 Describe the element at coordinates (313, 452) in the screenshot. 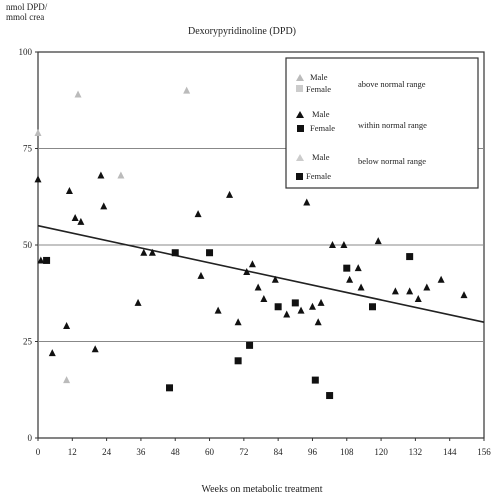

I see `x-tick-label: 96` at that location.